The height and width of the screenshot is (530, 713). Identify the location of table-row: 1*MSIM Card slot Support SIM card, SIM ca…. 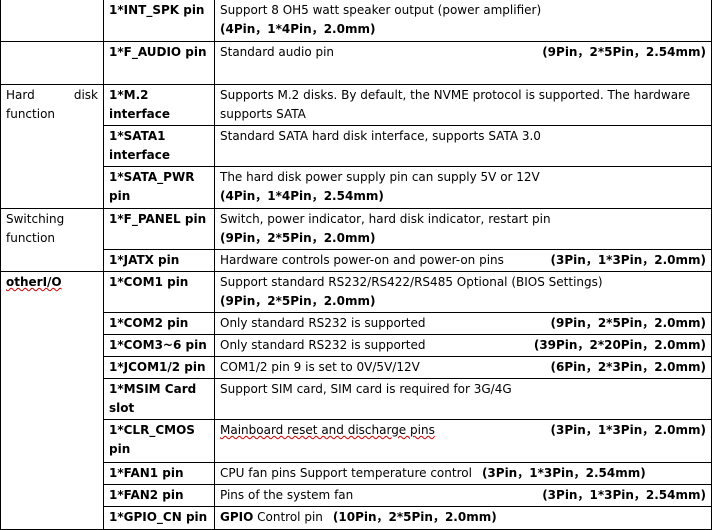
(356, 399).